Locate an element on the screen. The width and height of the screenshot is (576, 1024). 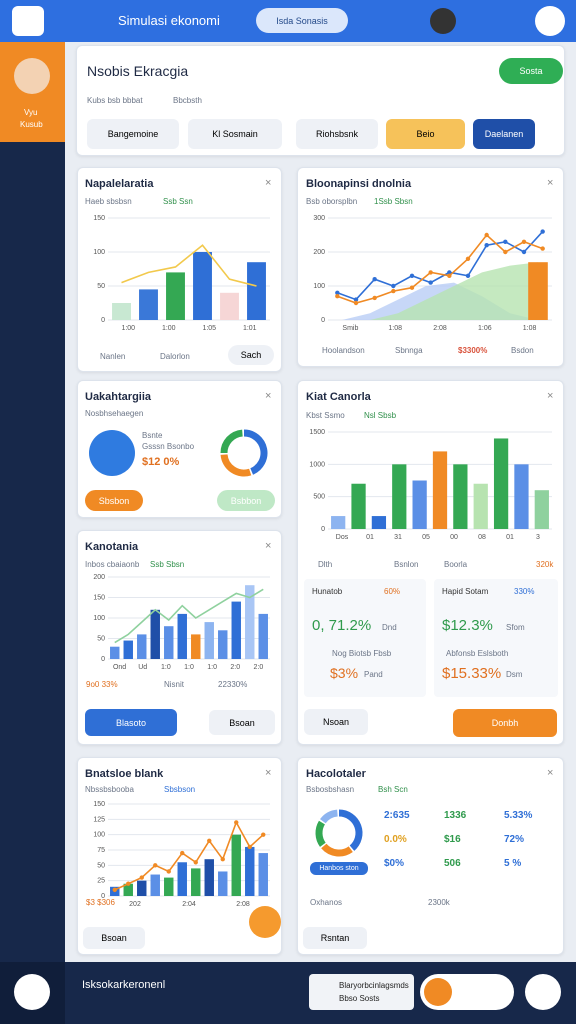
toolbar is located at coordinates (467, 992).